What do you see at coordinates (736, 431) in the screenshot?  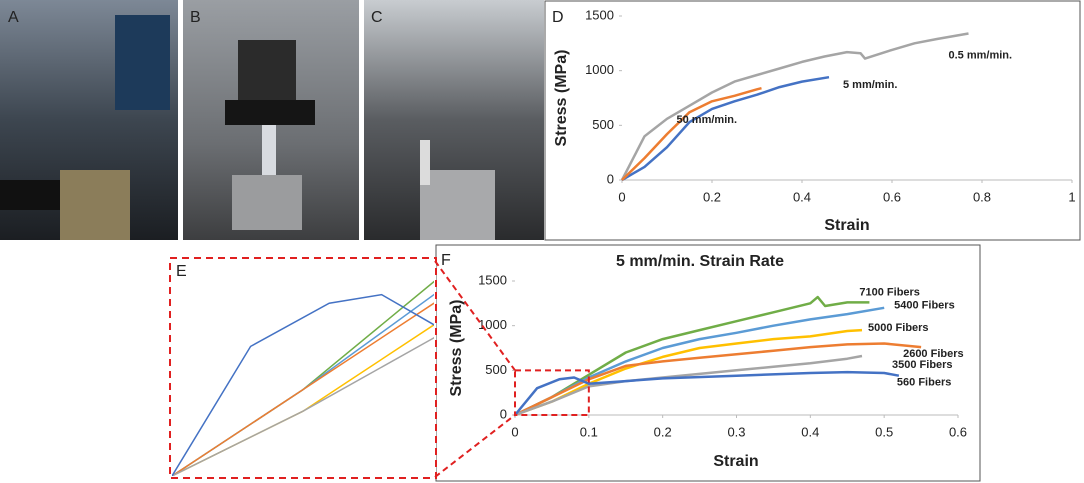 I see `x-tick-label: 0.3` at bounding box center [736, 431].